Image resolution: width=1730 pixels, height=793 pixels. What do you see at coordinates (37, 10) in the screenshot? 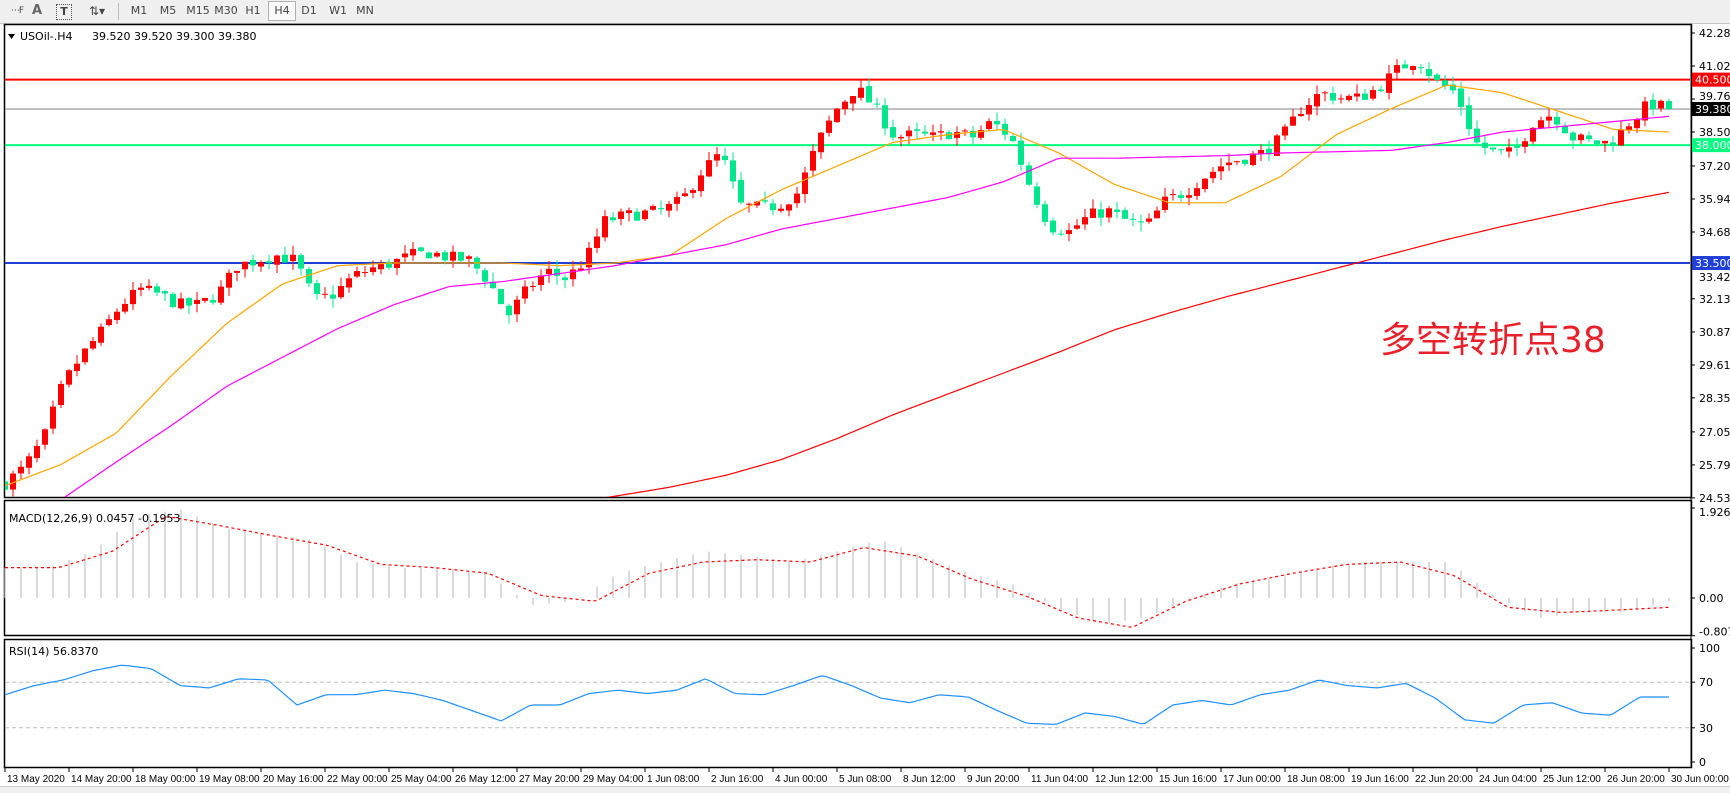
I see `text-tool-icon: A` at bounding box center [37, 10].